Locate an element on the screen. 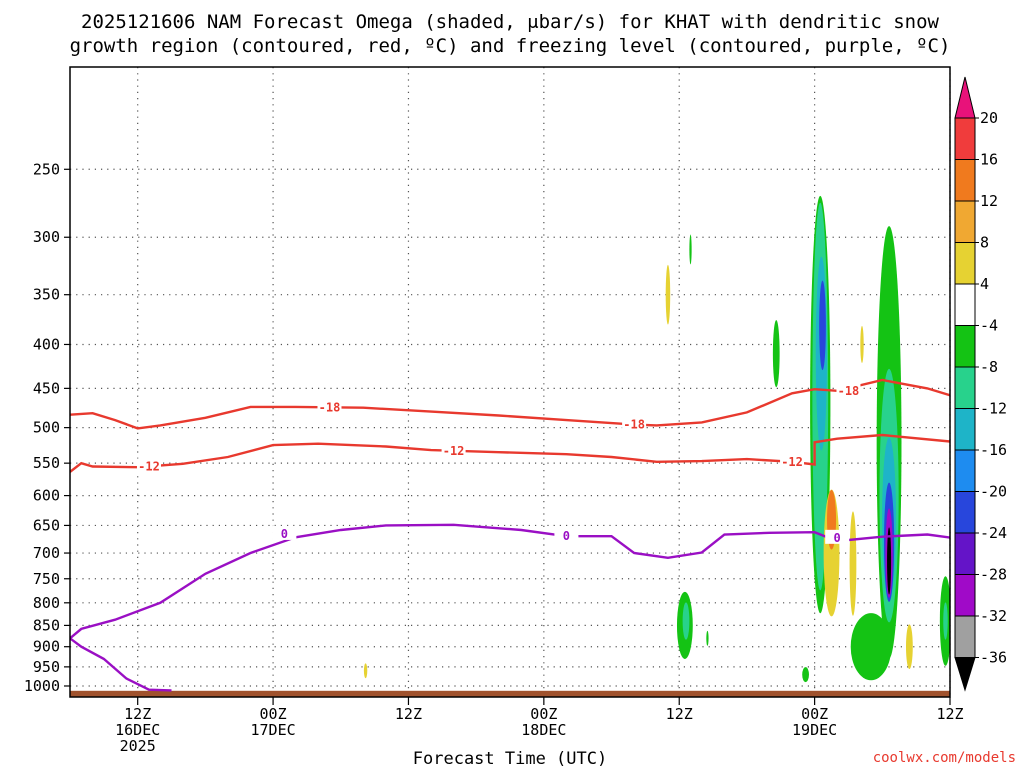 The width and height of the screenshot is (1024, 768). x-tick-label: 2025 is located at coordinates (138, 746).